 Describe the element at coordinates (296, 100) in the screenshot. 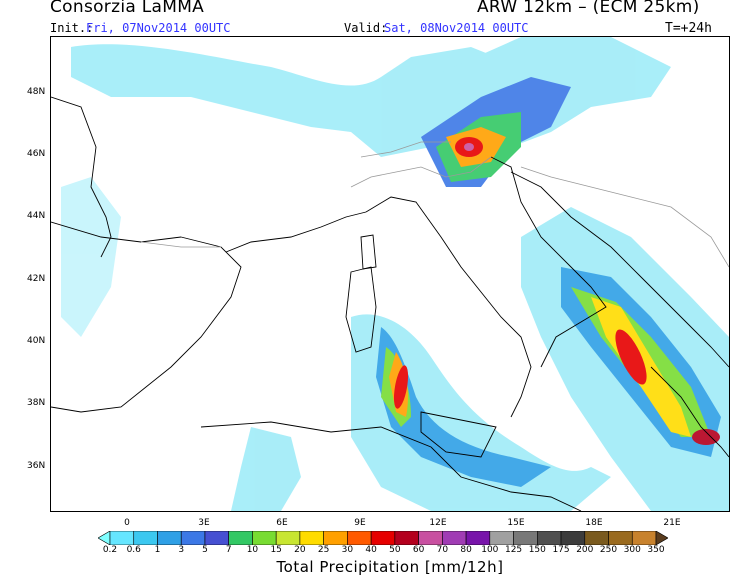

I see `precip-light-west` at that location.